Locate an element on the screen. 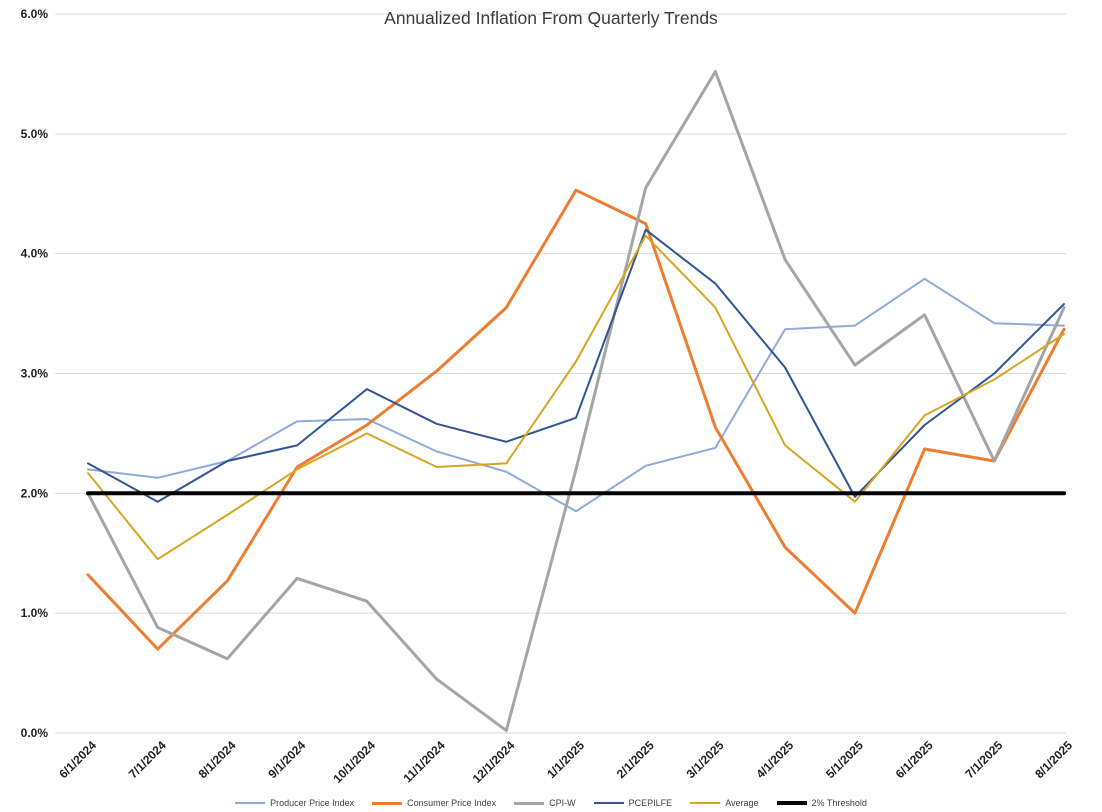 The height and width of the screenshot is (812, 1102). y-axis-label: 4.0% is located at coordinates (35, 254).